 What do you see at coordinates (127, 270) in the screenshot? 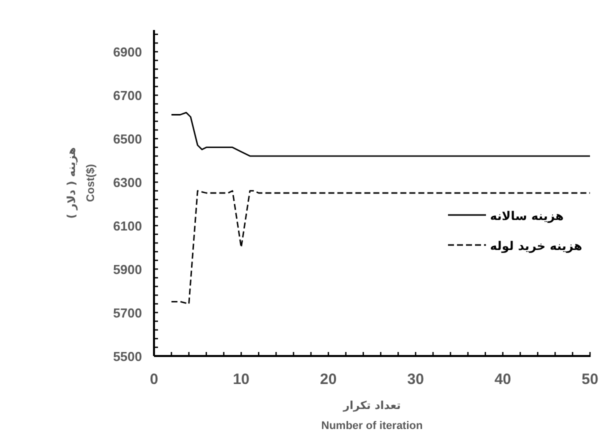
I see `y-tick-label: 5900` at bounding box center [127, 270].